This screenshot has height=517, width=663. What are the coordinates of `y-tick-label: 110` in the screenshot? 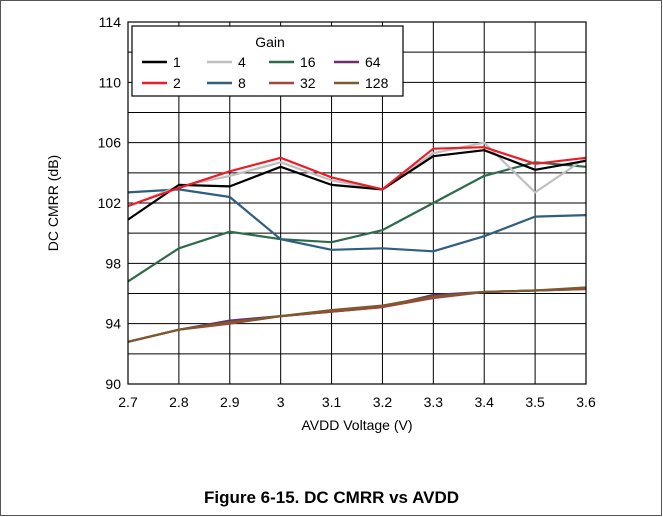 It's located at (110, 82).